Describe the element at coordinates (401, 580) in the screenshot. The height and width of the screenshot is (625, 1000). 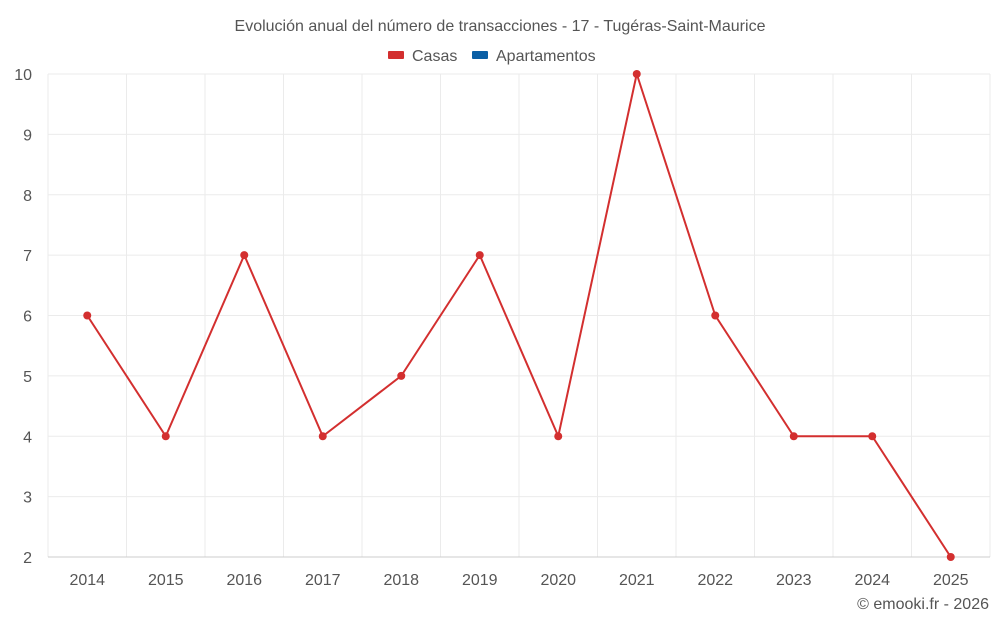
I see `x-tick-label: 2018` at that location.